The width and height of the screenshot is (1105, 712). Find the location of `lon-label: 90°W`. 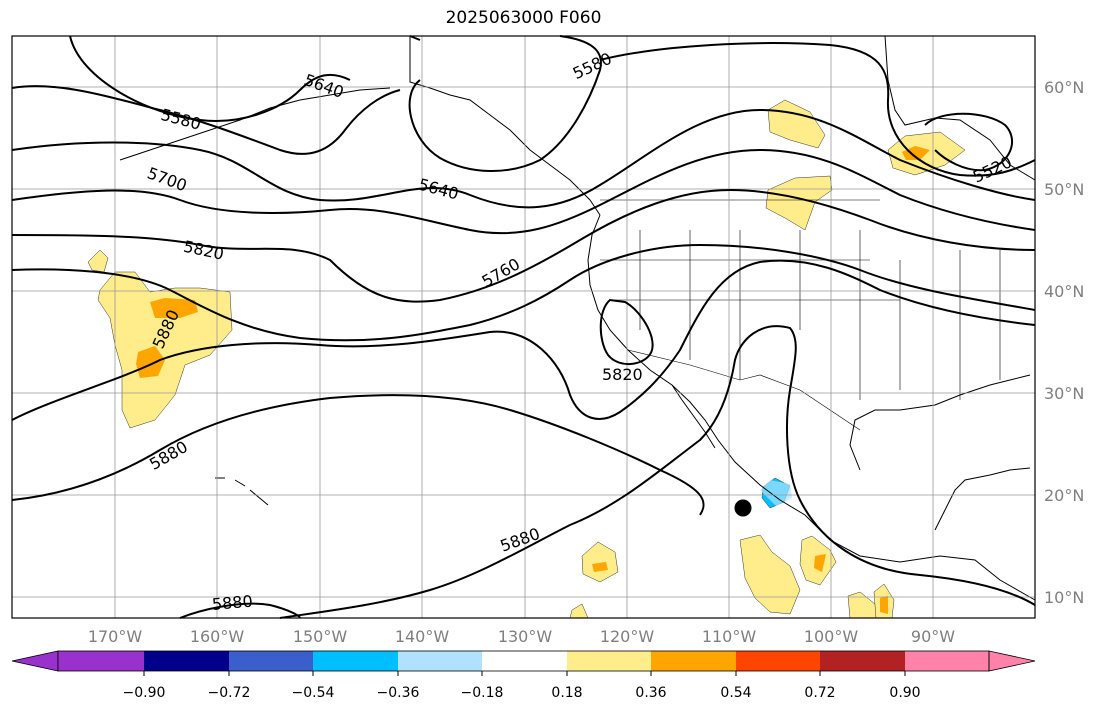

lon-label: 90°W is located at coordinates (933, 636).